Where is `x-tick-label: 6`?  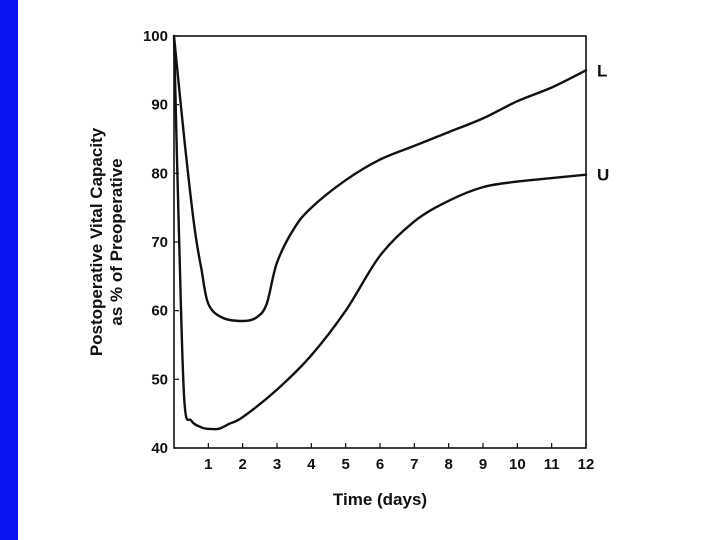
x-tick-label: 6 is located at coordinates (380, 464).